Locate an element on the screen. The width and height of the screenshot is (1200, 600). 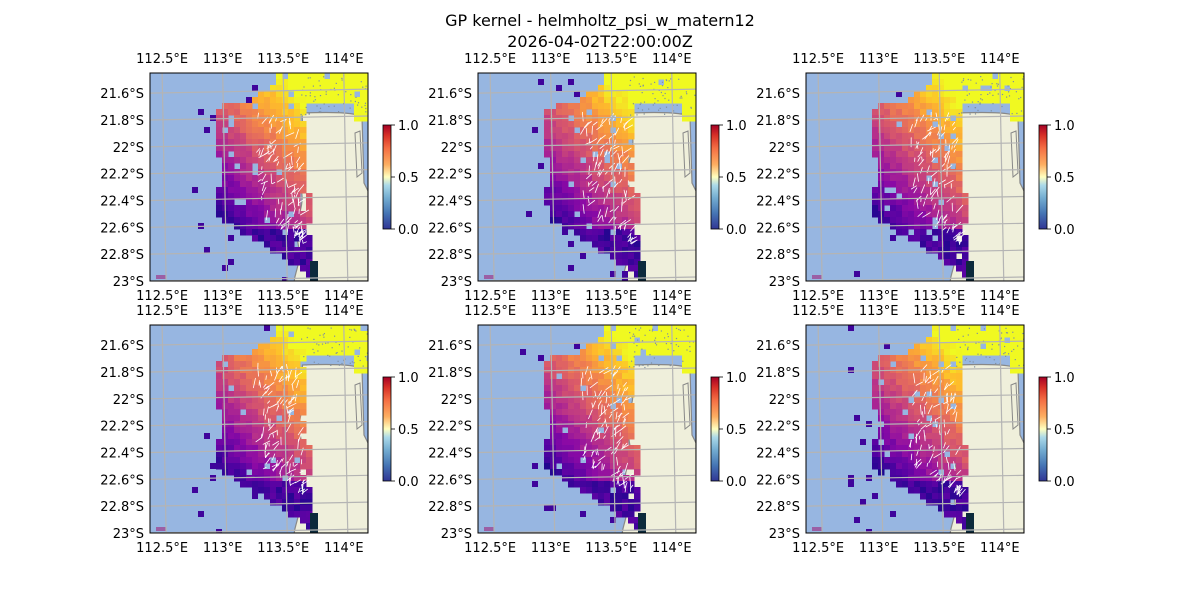
lon-tick-bottom: 113.5°E is located at coordinates (611, 548).